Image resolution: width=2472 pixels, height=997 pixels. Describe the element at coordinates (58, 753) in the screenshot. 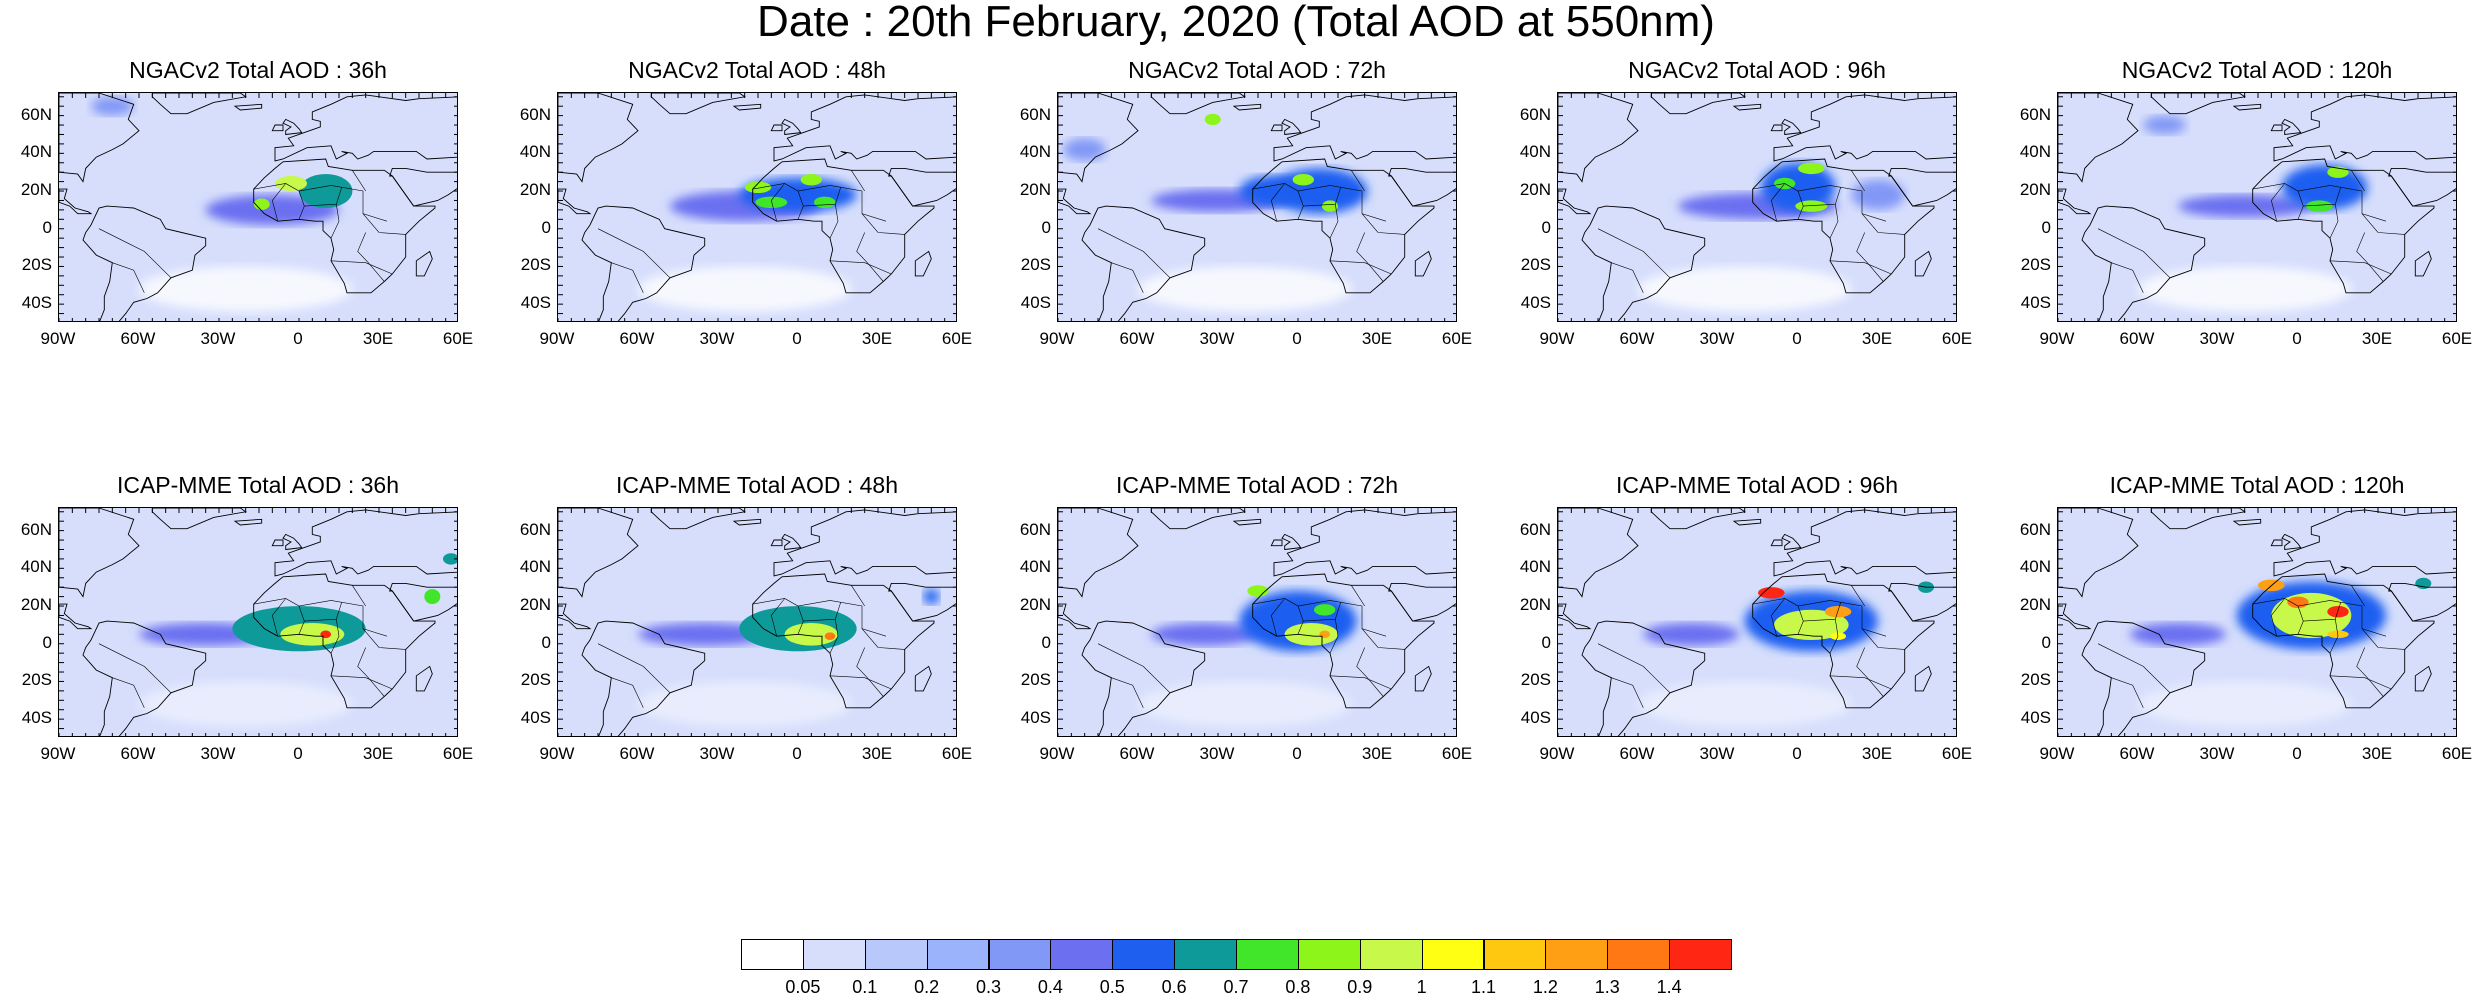

I see `lon-tick-label: 90W` at that location.